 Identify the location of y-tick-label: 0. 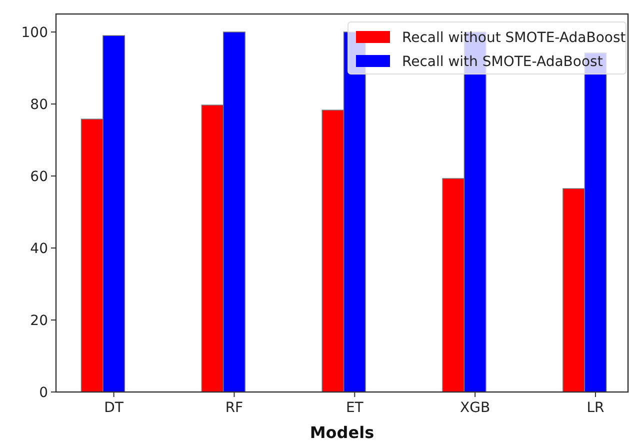
(43, 392).